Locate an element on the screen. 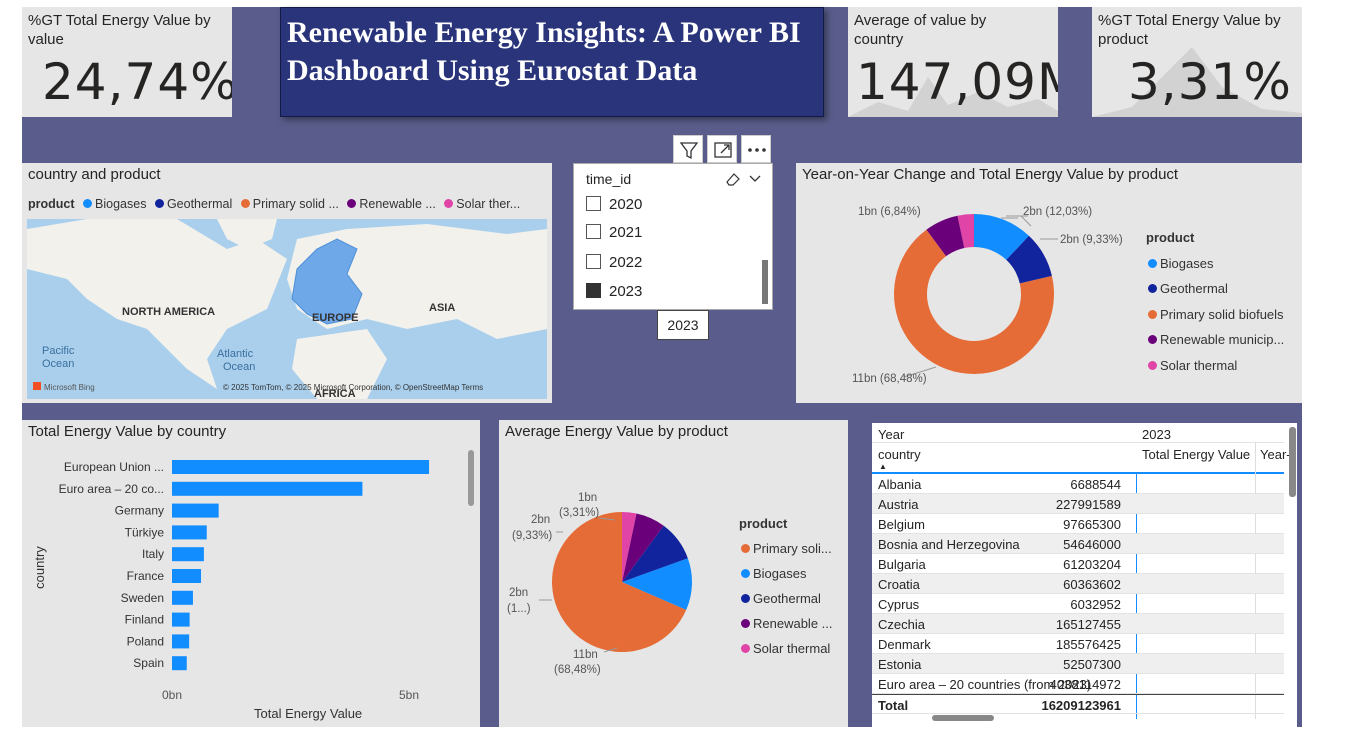 The image size is (1350, 741). bar-spain is located at coordinates (179, 663).